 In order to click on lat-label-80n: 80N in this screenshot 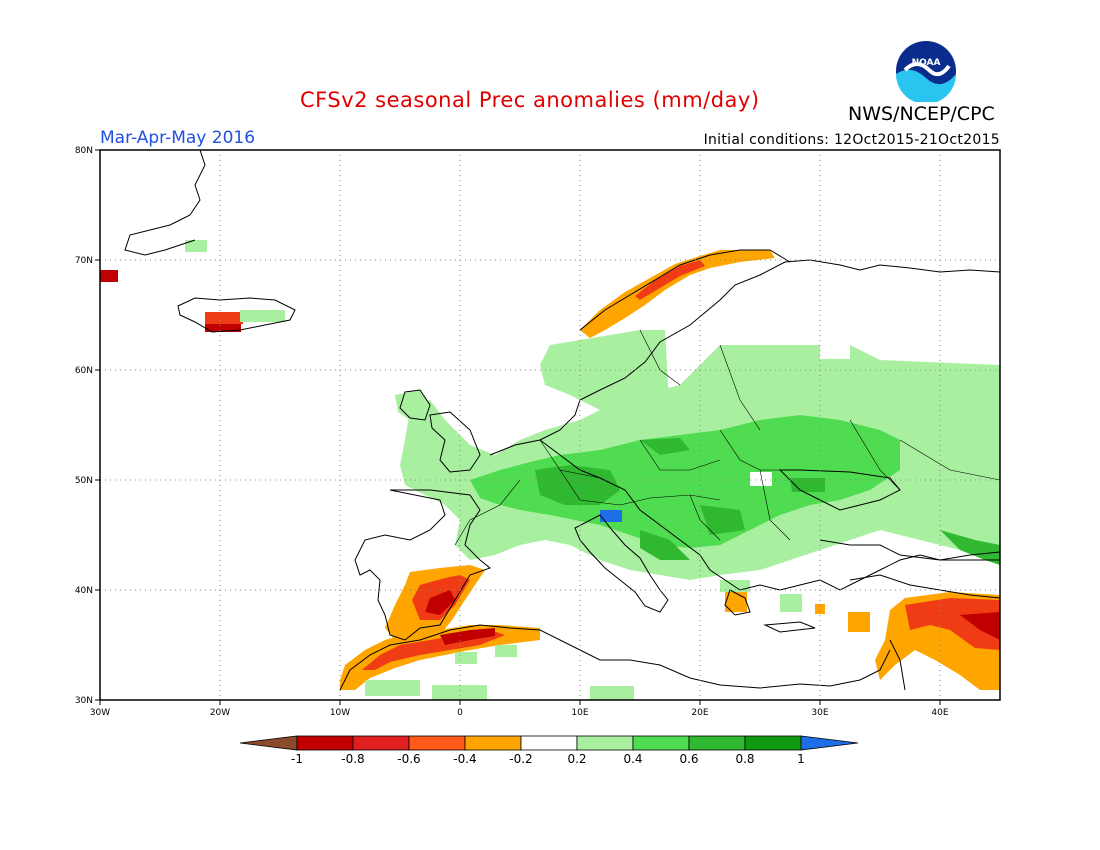, I will do `click(84, 151)`.